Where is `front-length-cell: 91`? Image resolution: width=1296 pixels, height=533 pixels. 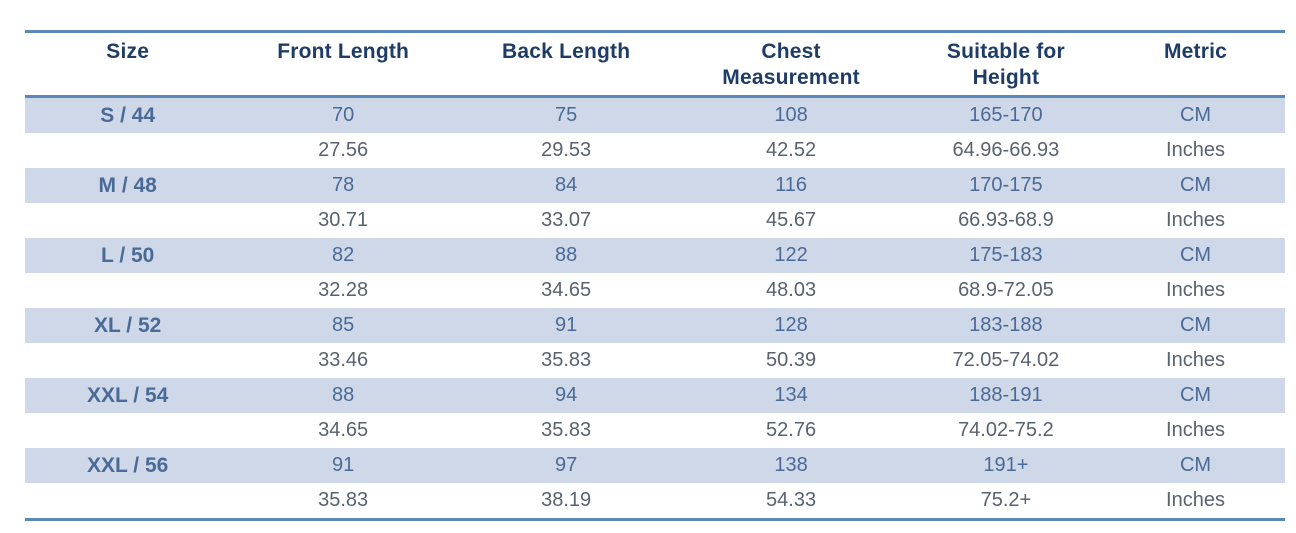 front-length-cell: 91 is located at coordinates (343, 465).